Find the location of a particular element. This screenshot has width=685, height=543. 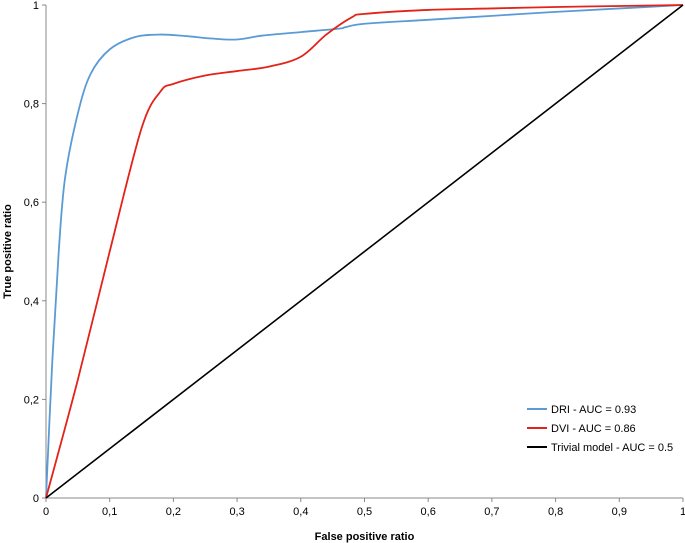

y-tick-label: 0,2 is located at coordinates (31, 400).